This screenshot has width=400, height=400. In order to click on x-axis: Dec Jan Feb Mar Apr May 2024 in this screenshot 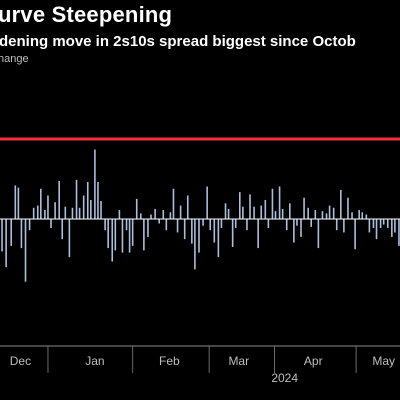, I will do `click(200, 365)`.